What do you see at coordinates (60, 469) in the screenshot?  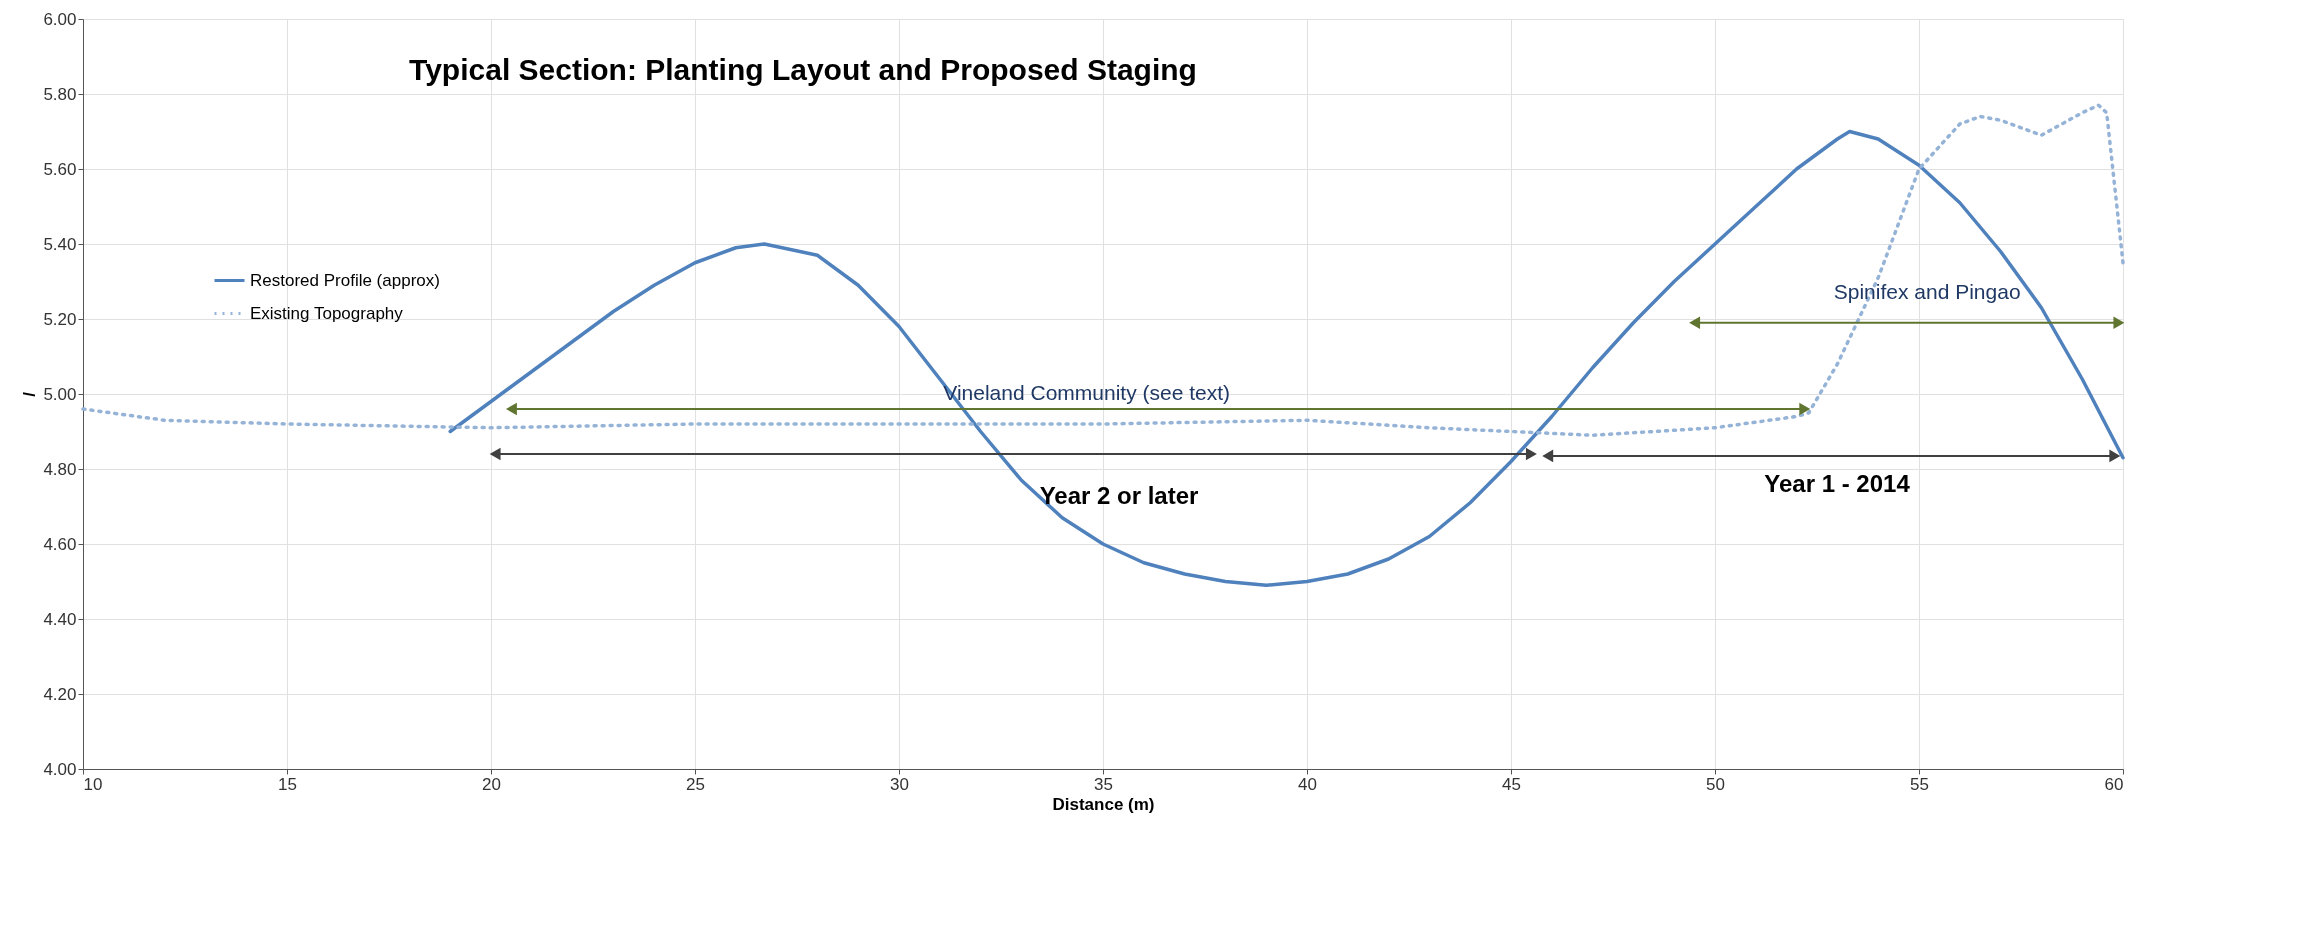 I see `y-tick-label: 4.80` at bounding box center [60, 469].